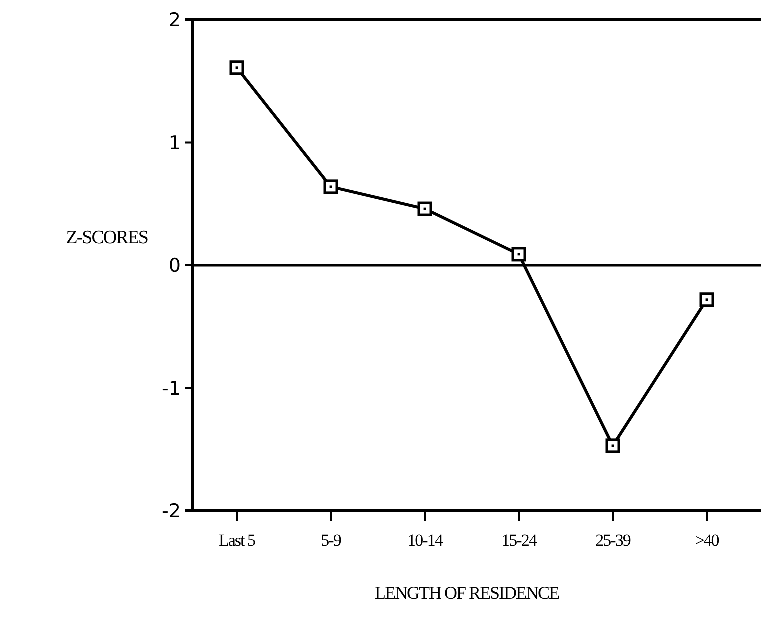 The image size is (761, 622). Describe the element at coordinates (613, 540) in the screenshot. I see `x-tick-label: 25-39` at that location.